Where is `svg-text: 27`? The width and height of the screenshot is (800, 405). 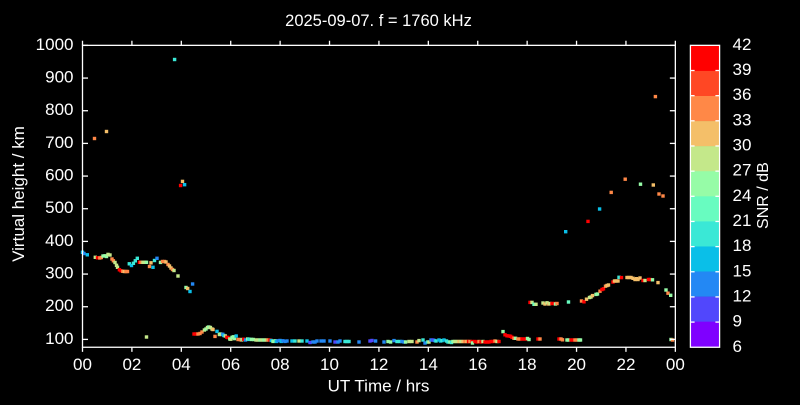 svg-text: 27 is located at coordinates (742, 170).